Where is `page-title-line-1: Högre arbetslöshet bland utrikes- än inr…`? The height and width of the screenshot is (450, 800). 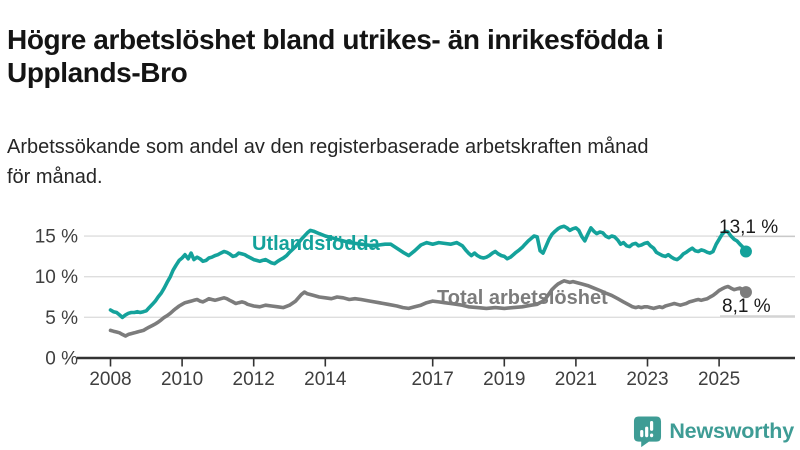 page-title-line-1: Högre arbetslöshet bland utrikes- än inr… is located at coordinates (335, 39).